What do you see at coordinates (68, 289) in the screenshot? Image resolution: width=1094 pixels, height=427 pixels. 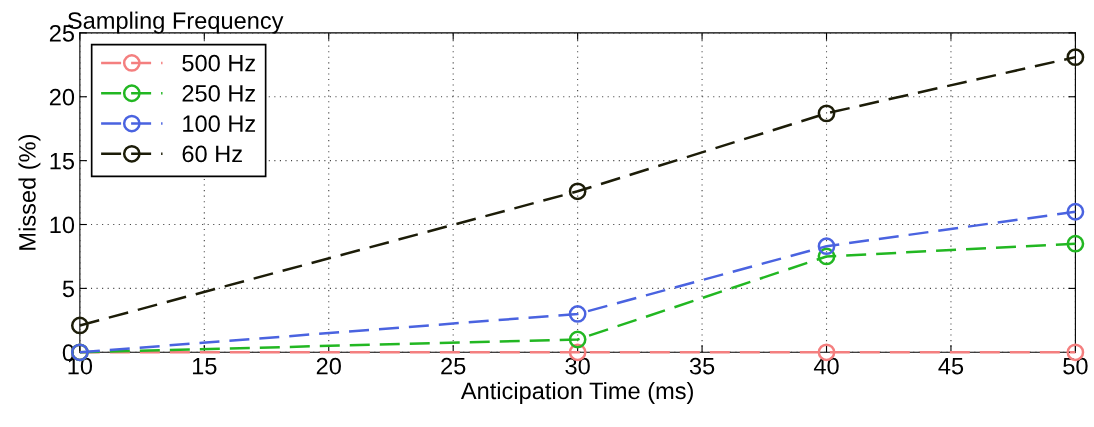 I see `y-tick-label: 5` at bounding box center [68, 289].